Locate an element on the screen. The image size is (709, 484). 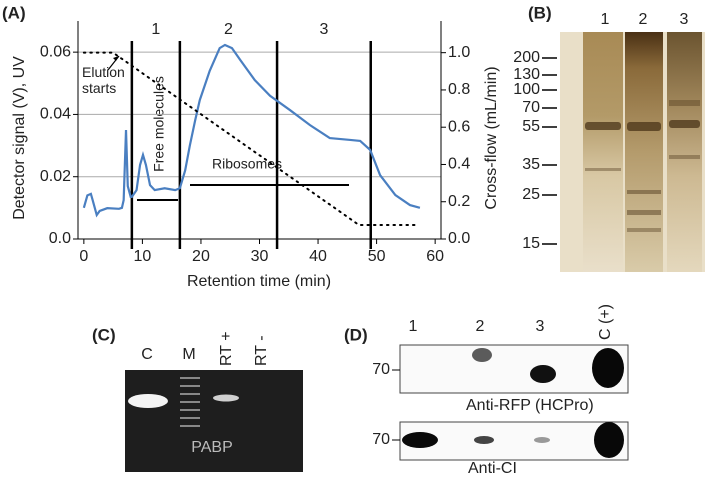
marker-label: 55 is located at coordinates (531, 126).